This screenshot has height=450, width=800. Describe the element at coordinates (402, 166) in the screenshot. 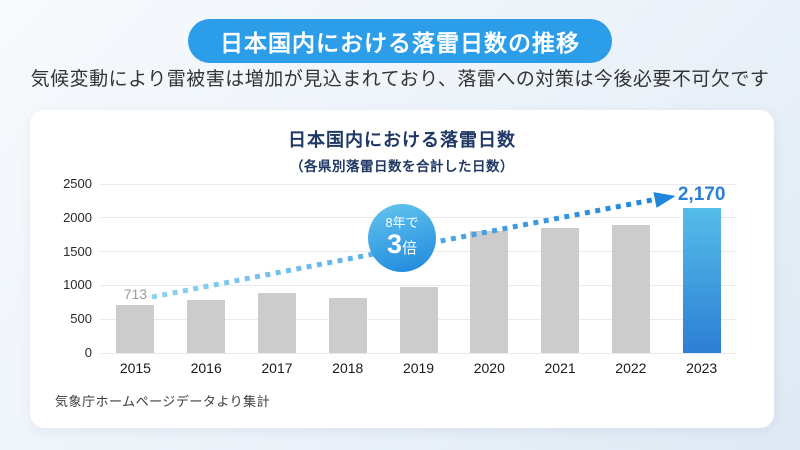

I see `chart-subtitle: （各県別落雷日数を合計した日数）` at that location.